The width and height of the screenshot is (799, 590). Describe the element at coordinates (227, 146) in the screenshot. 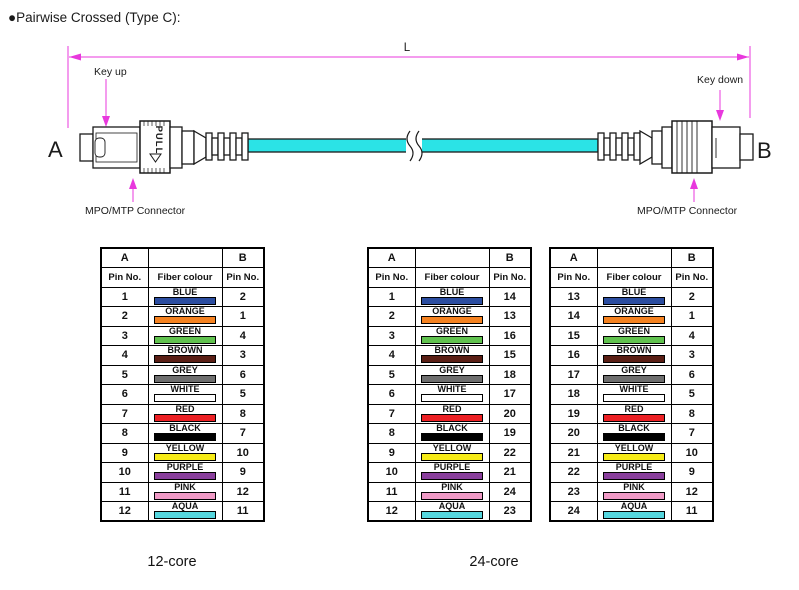

I see `left-crimp-ribs` at that location.